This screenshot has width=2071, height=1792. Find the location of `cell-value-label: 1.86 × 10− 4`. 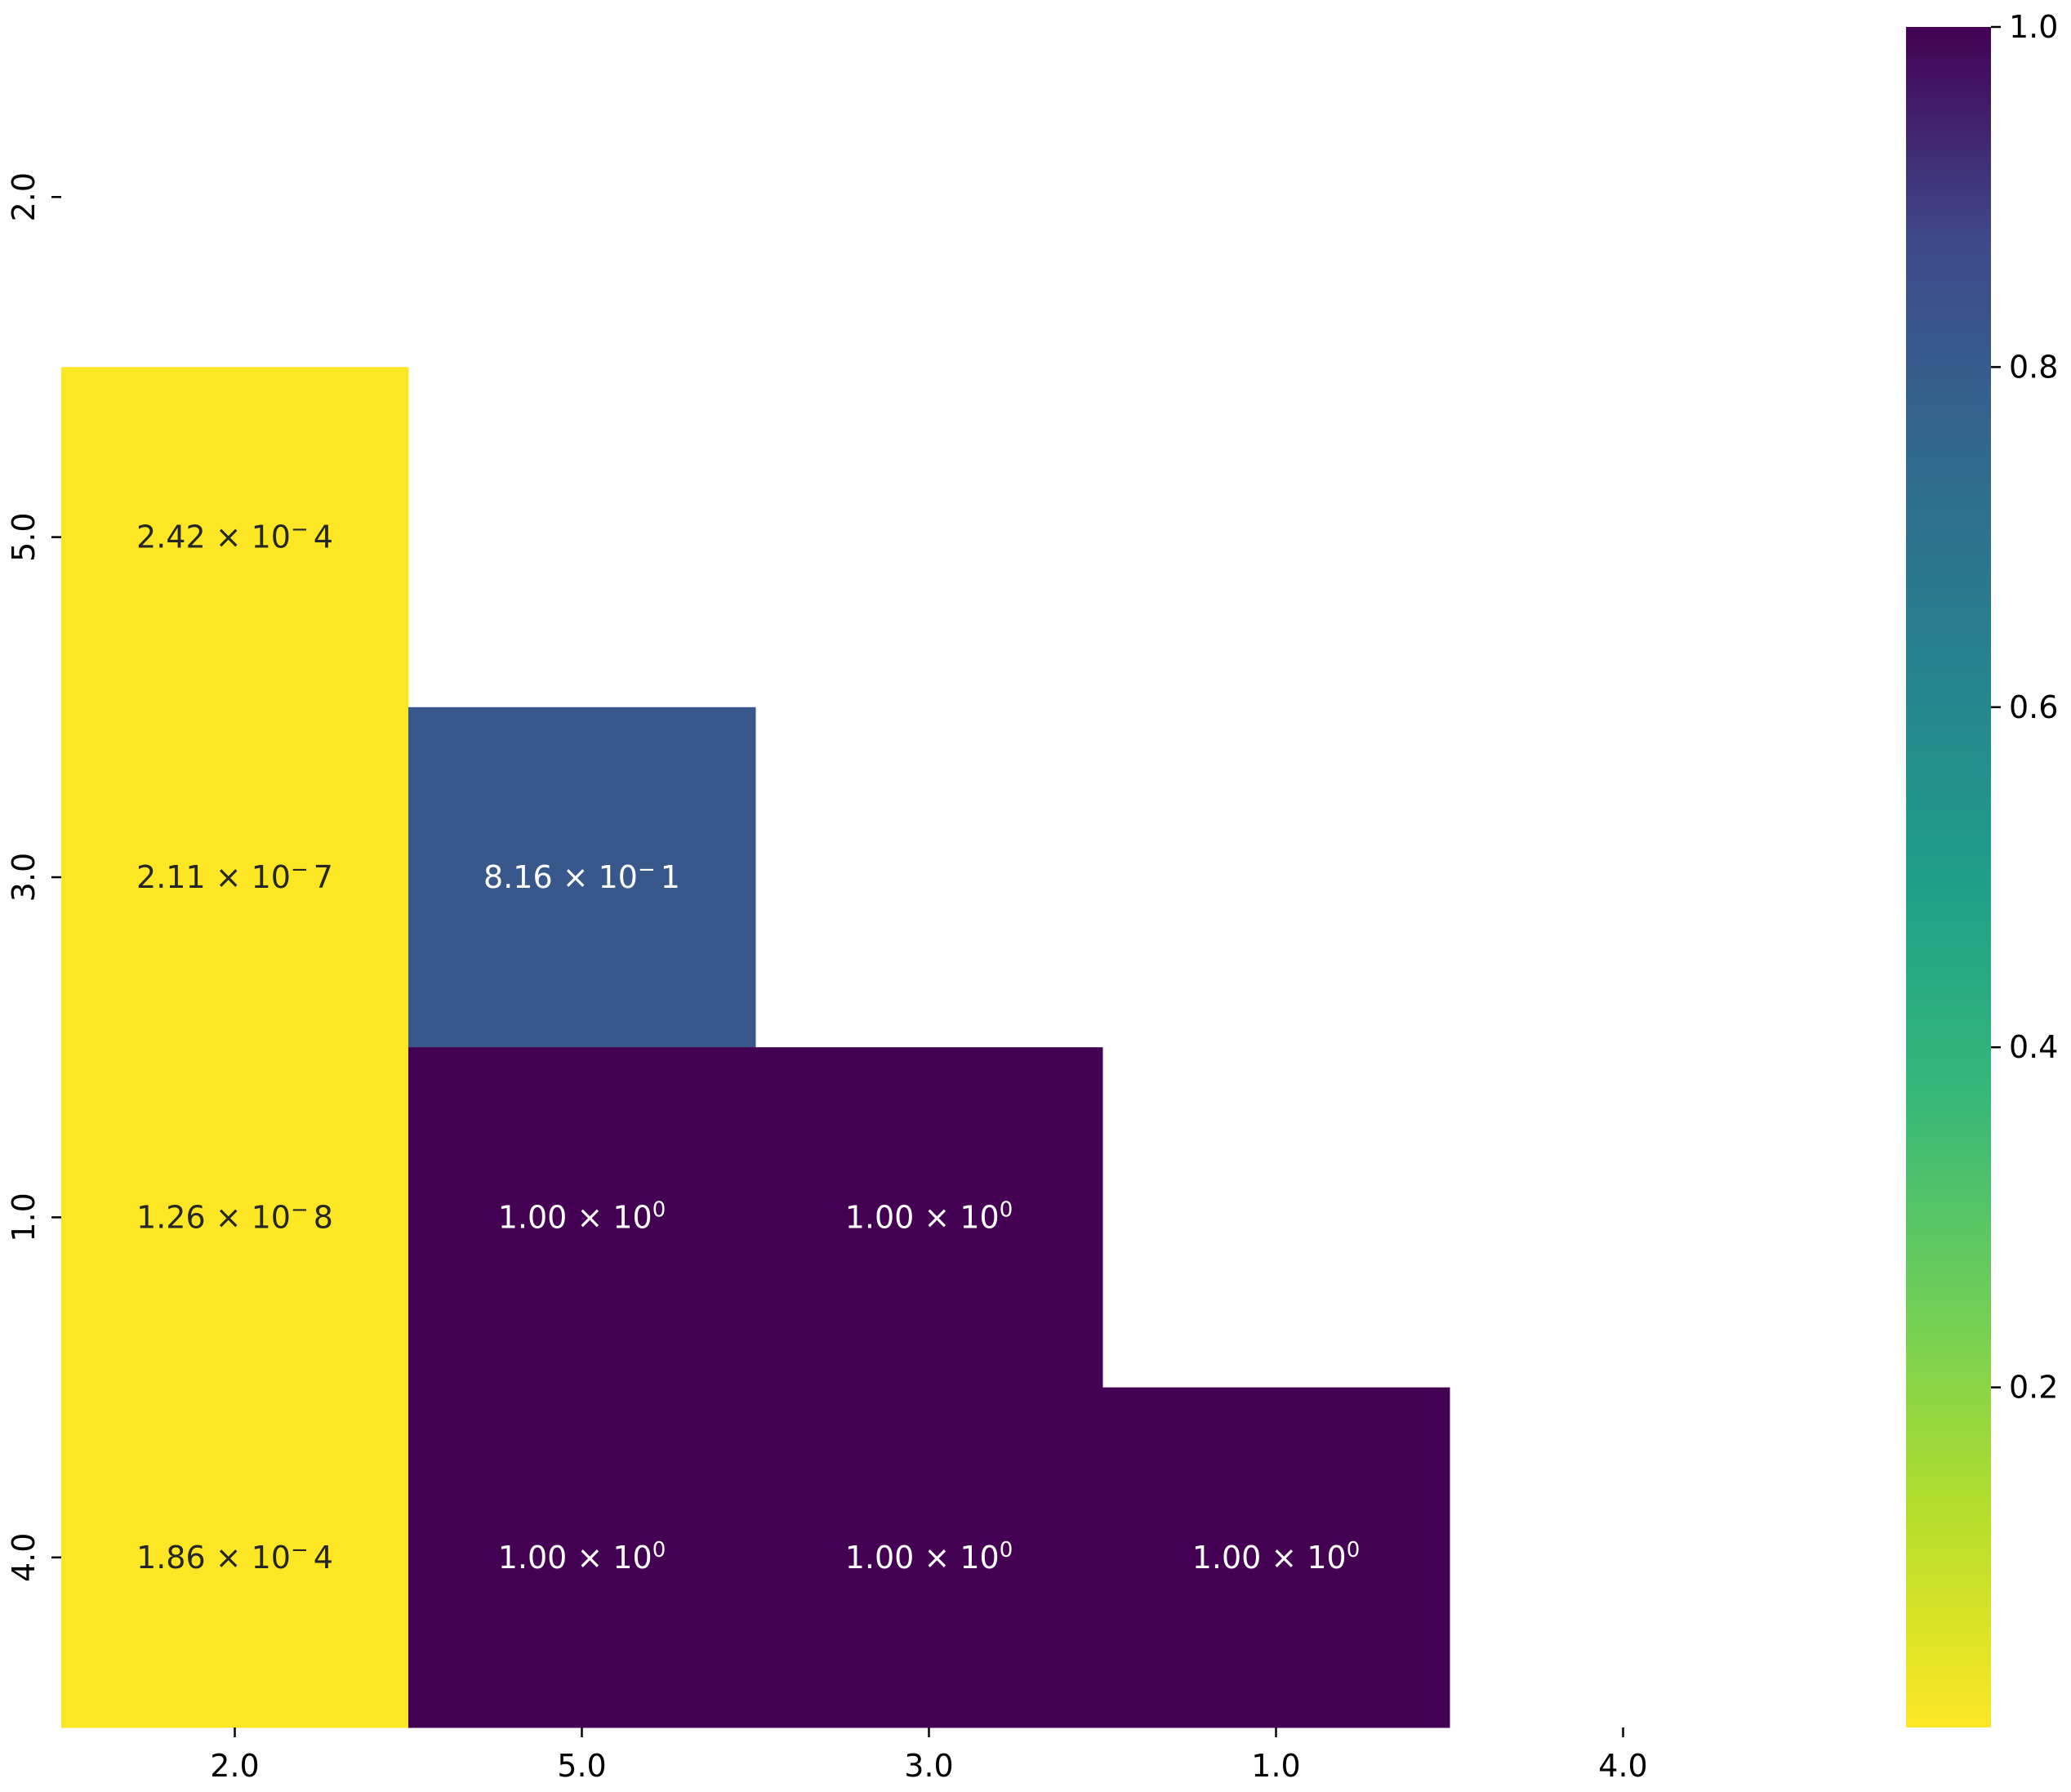

cell-value-label: 1.86 × 10− 4 is located at coordinates (234, 1557).